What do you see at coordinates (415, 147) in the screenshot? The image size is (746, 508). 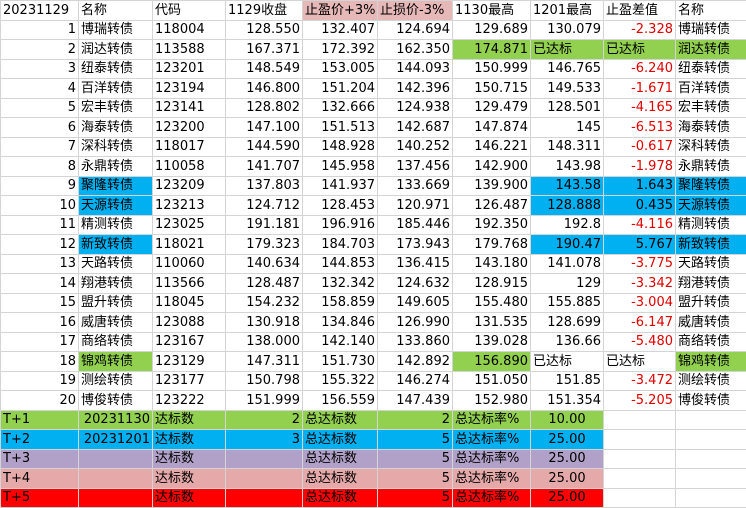 I see `cell: 140.252` at bounding box center [415, 147].